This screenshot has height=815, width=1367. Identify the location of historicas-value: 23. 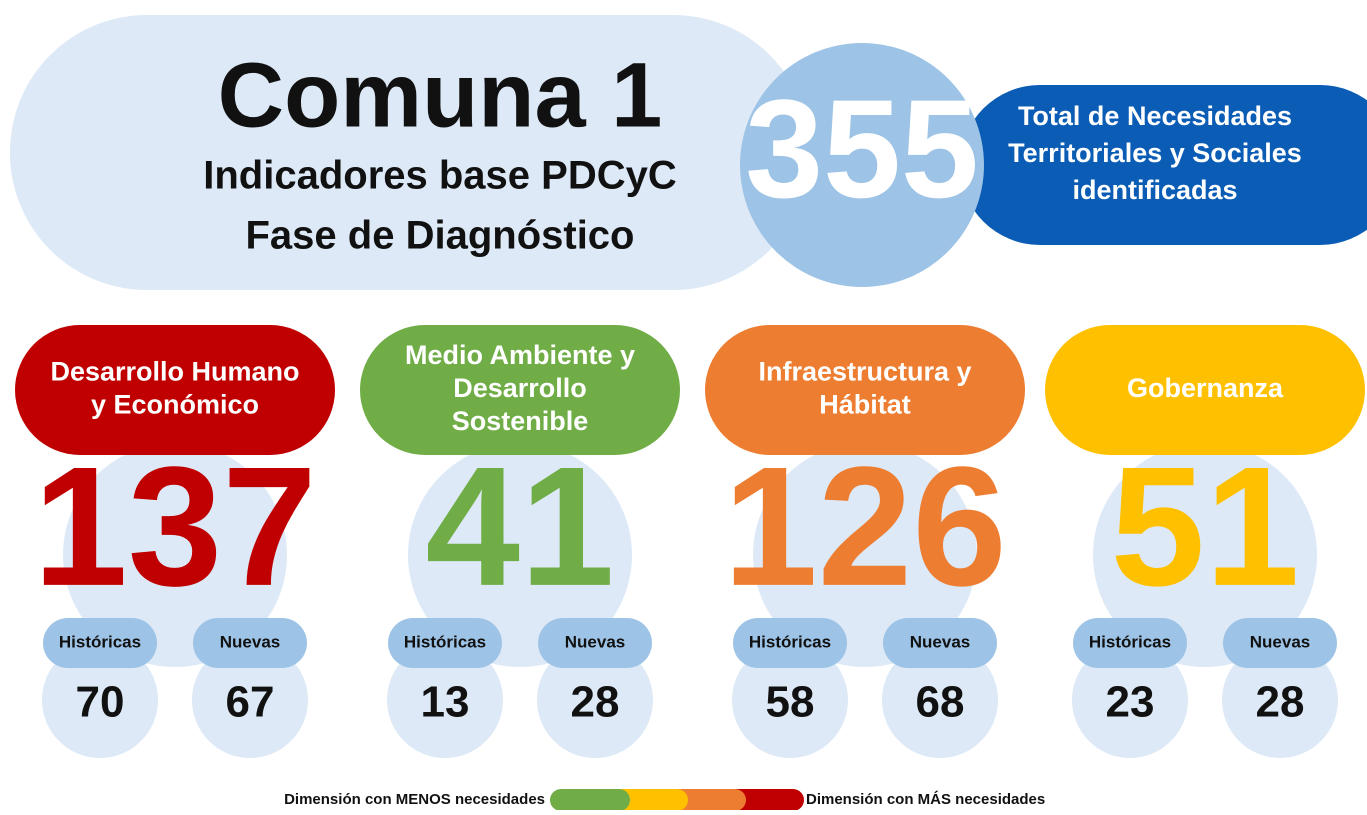
(1130, 702).